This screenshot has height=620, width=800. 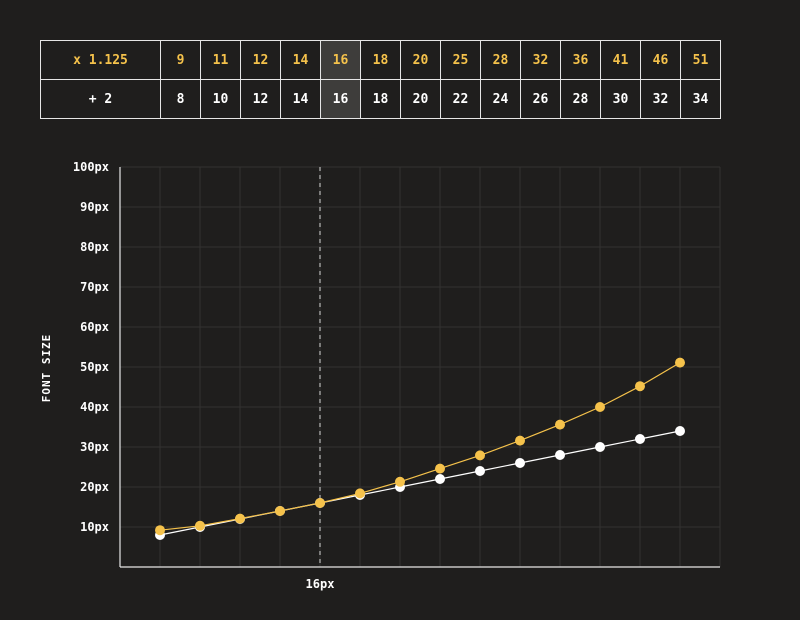 What do you see at coordinates (94, 287) in the screenshot?
I see `y-tick-label: 70px` at bounding box center [94, 287].